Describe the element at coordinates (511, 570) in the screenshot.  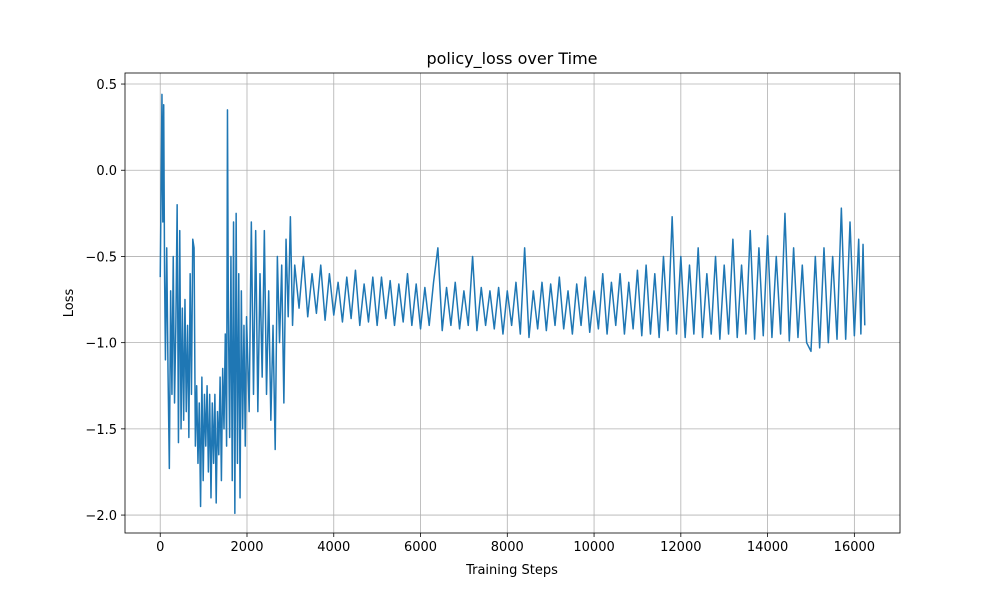
I see `x-axis-label: Training Steps` at that location.